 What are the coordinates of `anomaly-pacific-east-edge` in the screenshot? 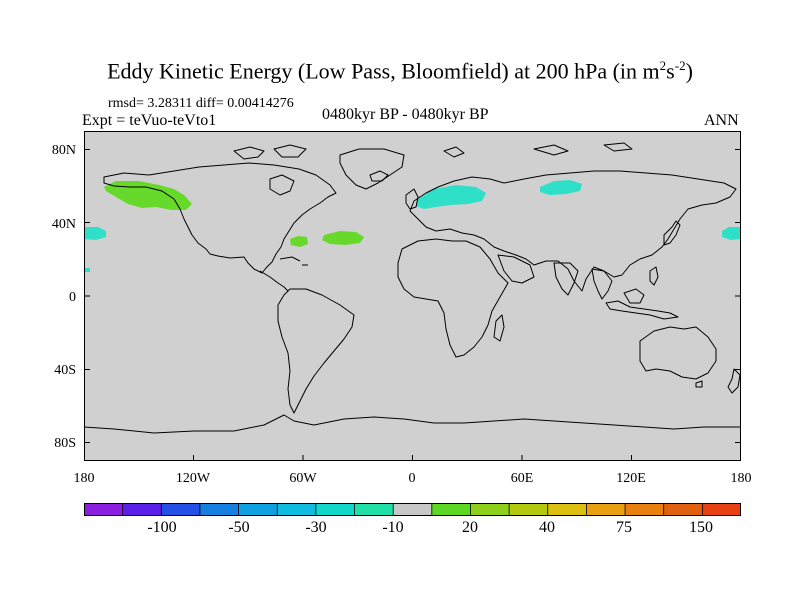 It's located at (731, 233).